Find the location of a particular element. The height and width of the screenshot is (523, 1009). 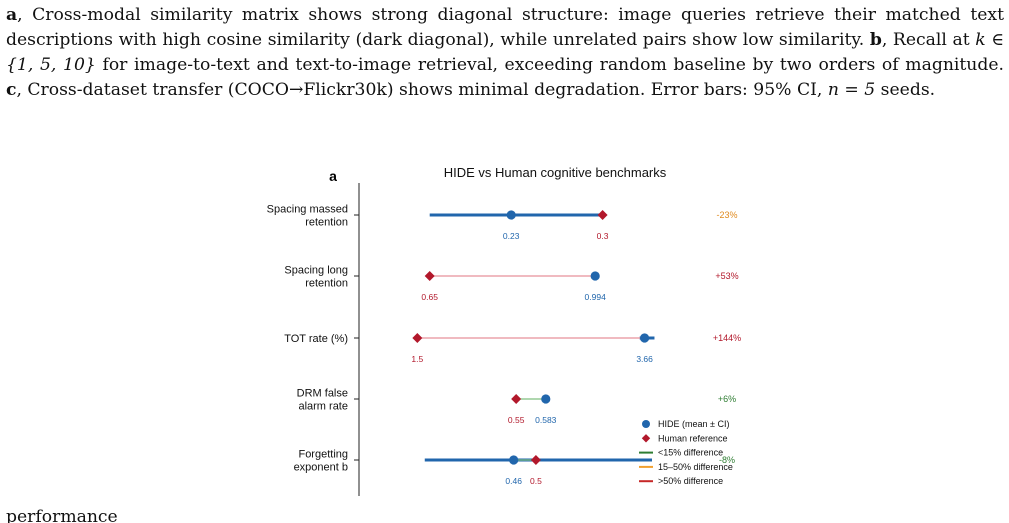

legend-item: HIDE (mean ± CI) is located at coordinates (685, 424).